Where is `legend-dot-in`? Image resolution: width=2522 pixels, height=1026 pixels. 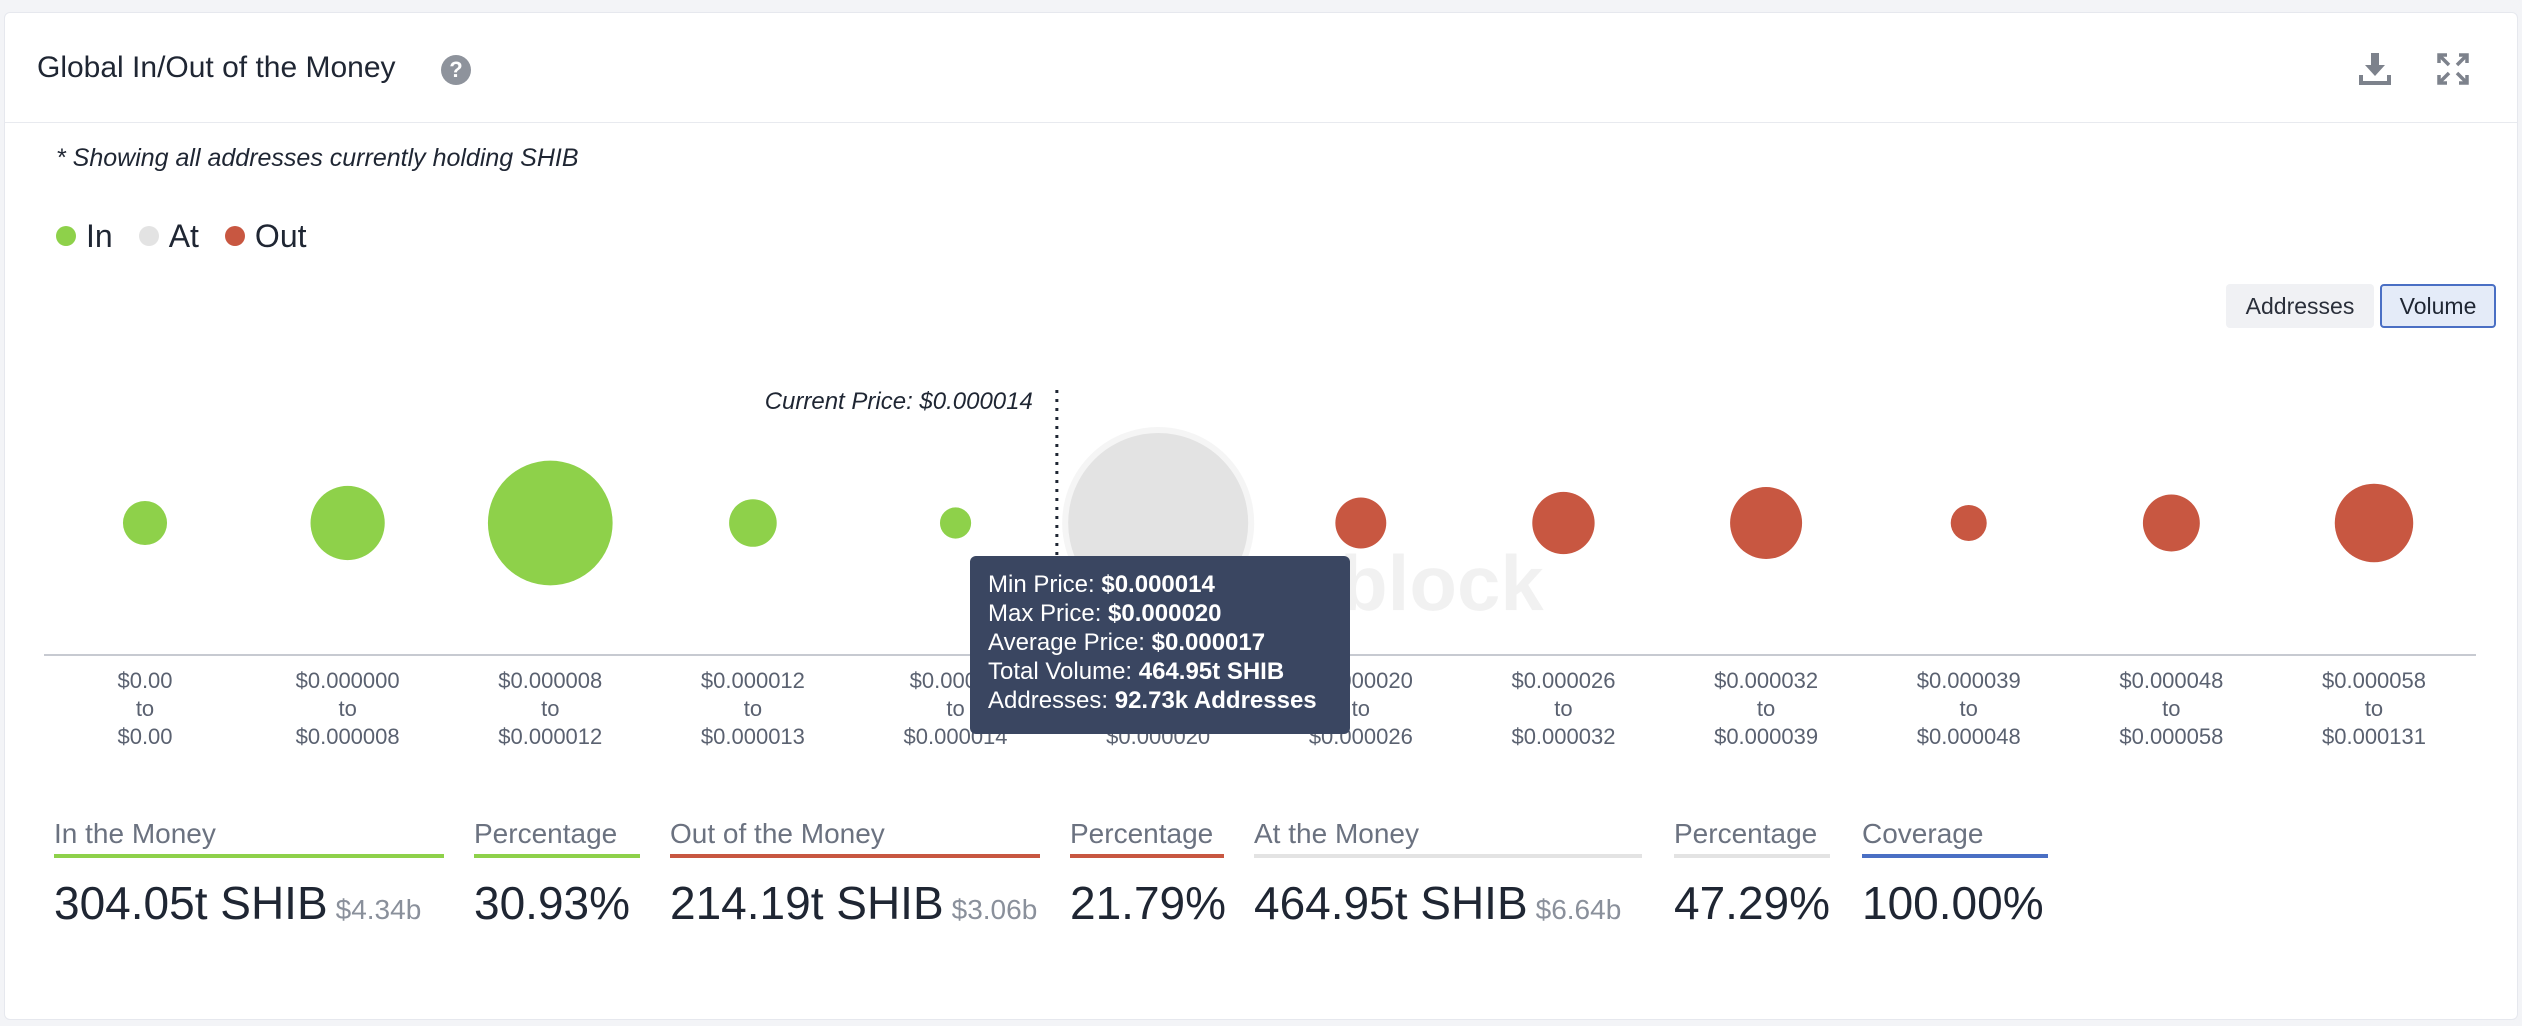 legend-dot-in is located at coordinates (66, 236).